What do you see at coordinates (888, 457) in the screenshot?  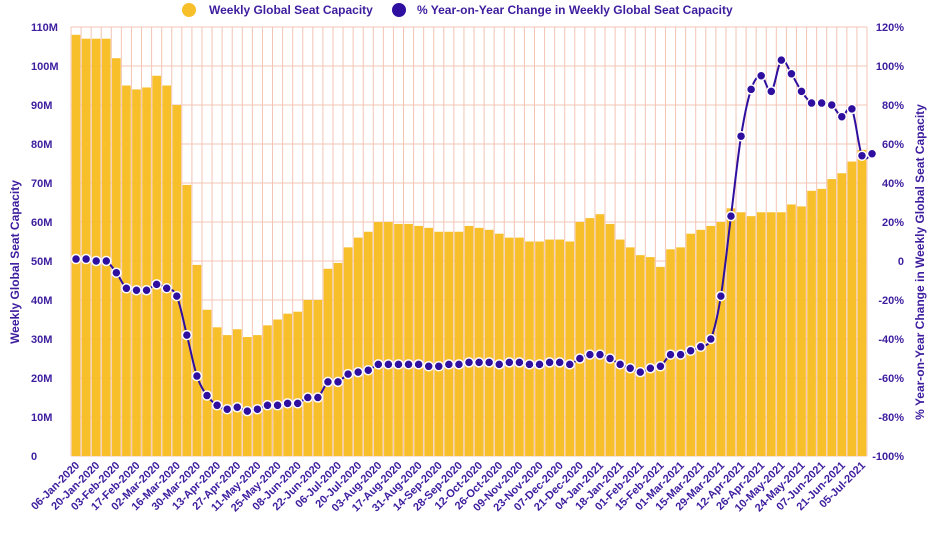 I see `right-tick-label: -100%` at bounding box center [888, 457].